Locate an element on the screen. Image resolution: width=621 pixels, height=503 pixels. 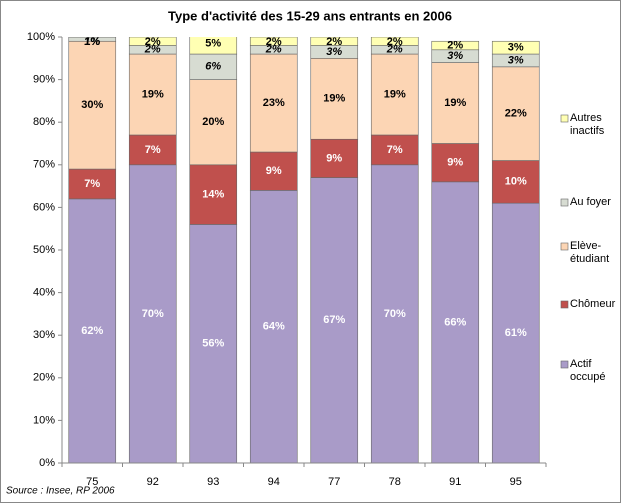
x-tick-label: 93 is located at coordinates (213, 482).